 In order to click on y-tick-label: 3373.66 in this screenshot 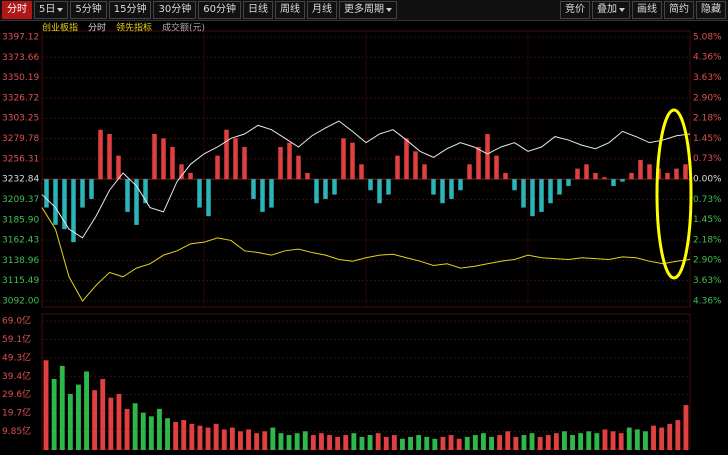, I will do `click(20, 58)`.